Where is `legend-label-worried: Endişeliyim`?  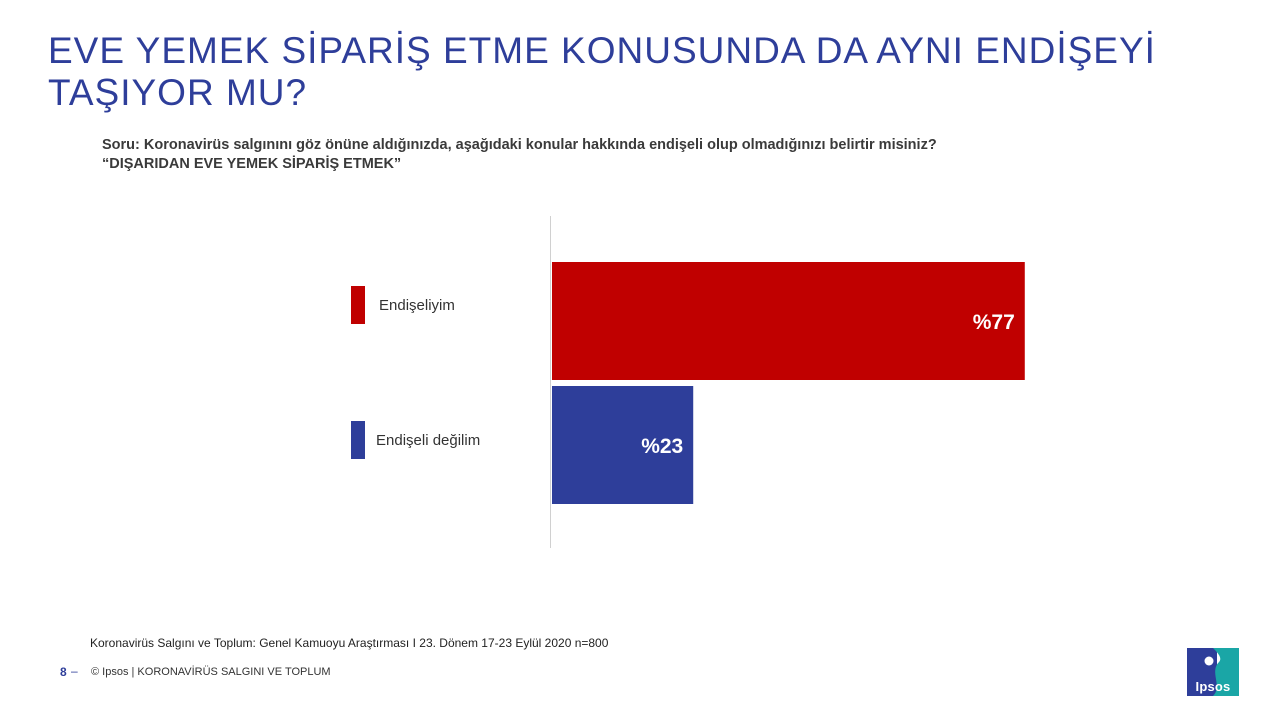 legend-label-worried: Endişeliyim is located at coordinates (417, 305).